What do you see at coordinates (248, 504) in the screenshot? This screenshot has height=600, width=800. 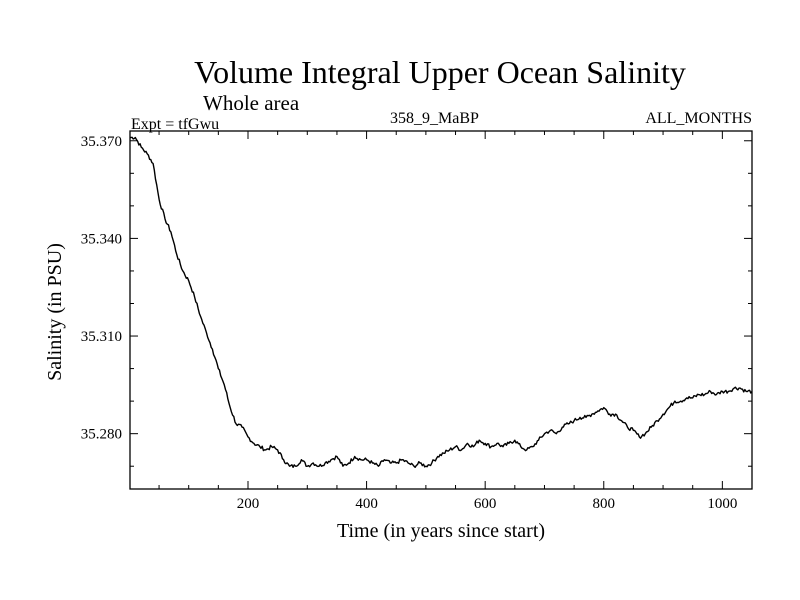 I see `x-tick-label: 200` at bounding box center [248, 504].